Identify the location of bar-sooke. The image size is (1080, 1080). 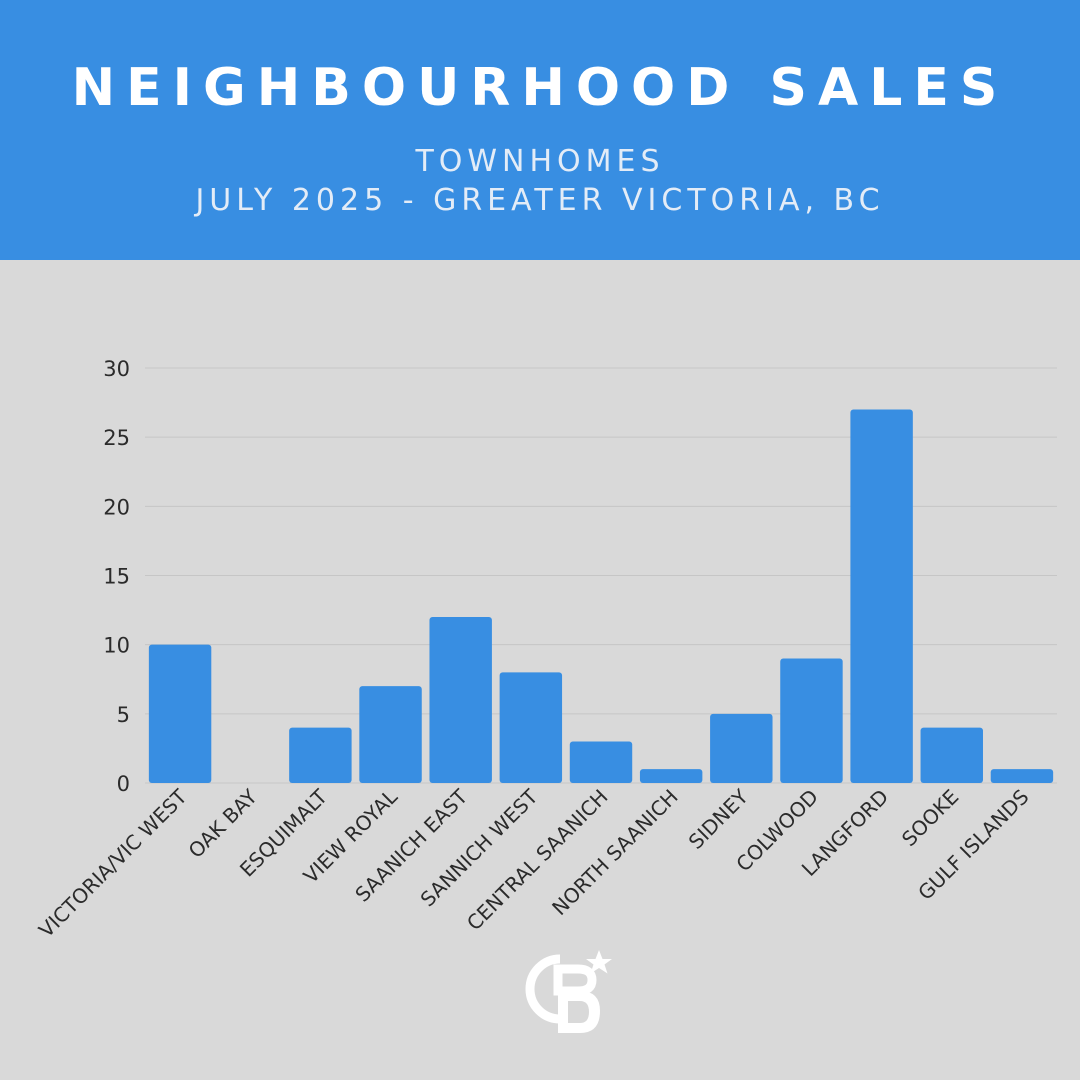
(951, 755).